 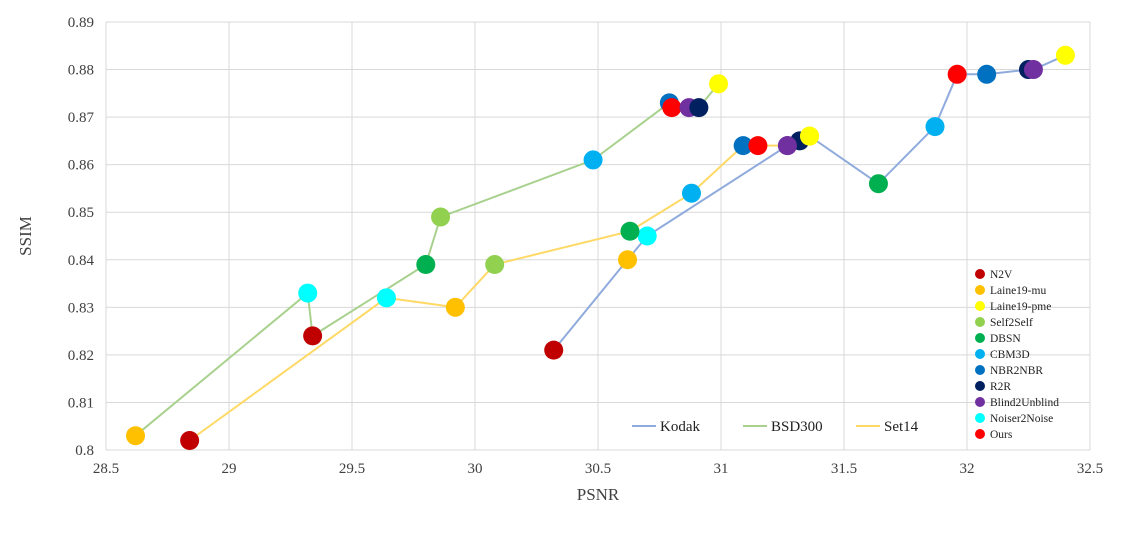 What do you see at coordinates (719, 84) in the screenshot?
I see `point-bsd300-laine19-pme` at bounding box center [719, 84].